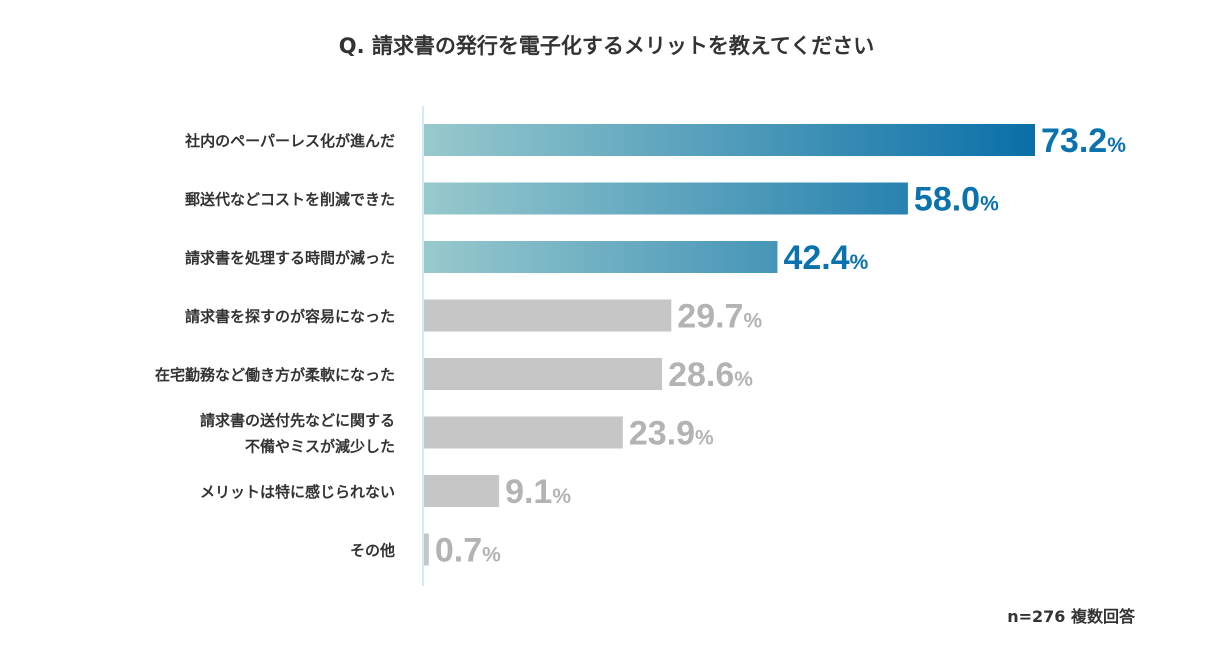 This screenshot has height=657, width=1213. What do you see at coordinates (468, 551) in the screenshot?
I see `value-label: 0.7%` at bounding box center [468, 551].